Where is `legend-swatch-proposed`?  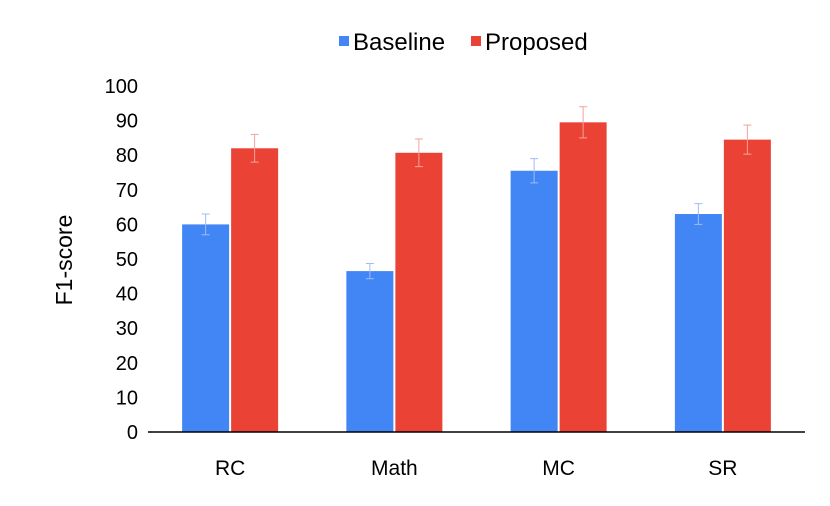
legend-swatch-proposed is located at coordinates (476, 41).